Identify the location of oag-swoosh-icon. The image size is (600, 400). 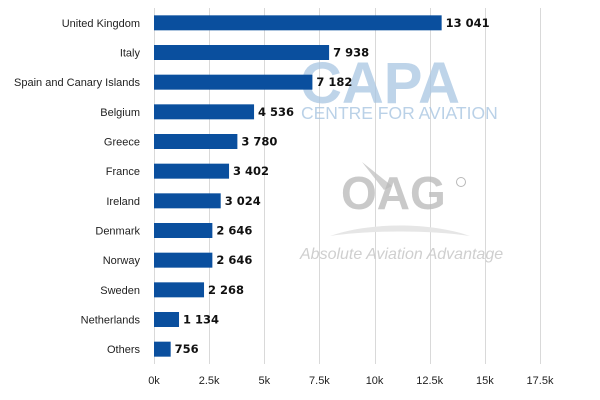
(377, 176).